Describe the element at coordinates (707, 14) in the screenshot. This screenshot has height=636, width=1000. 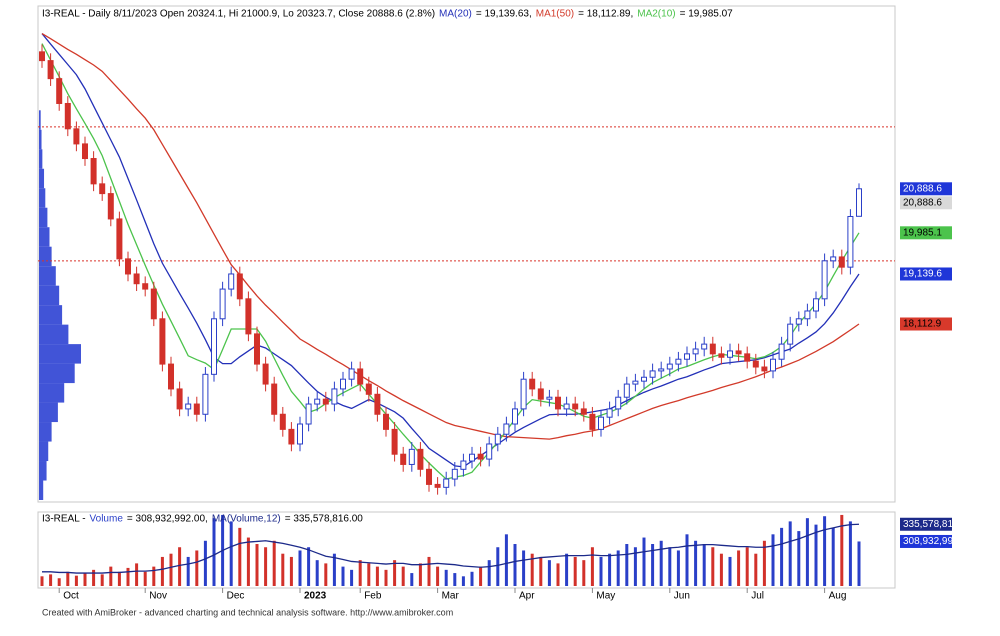
I see `header-text: = 19,985.07` at that location.